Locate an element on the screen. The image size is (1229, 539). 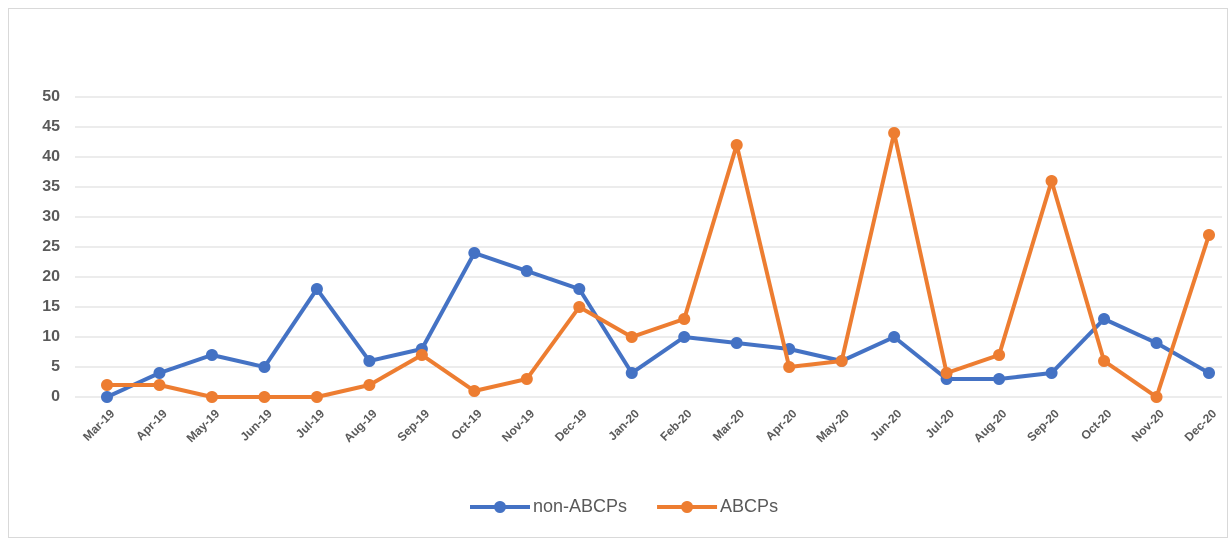
y-tick-label: 25 is located at coordinates (51, 246).